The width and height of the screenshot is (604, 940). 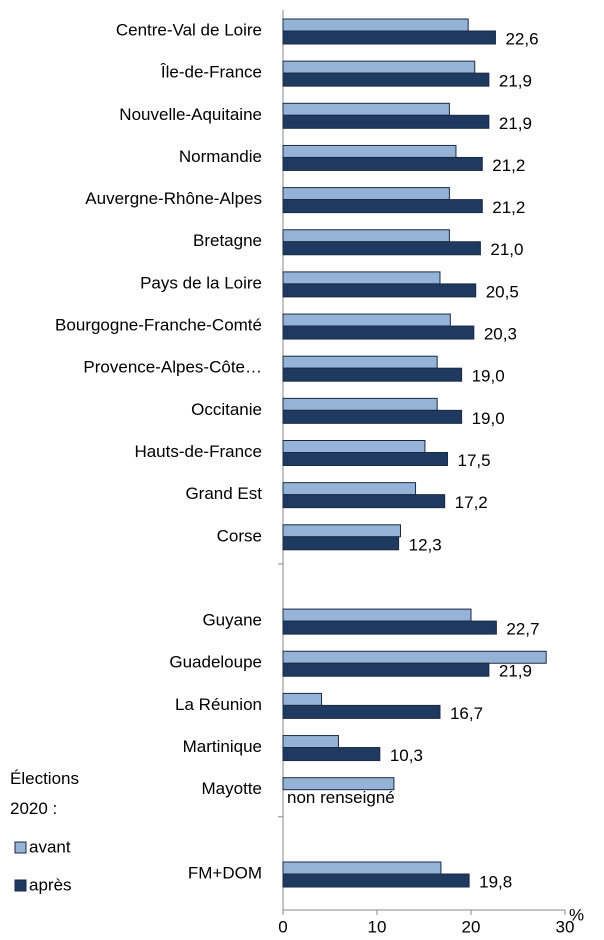 What do you see at coordinates (190, 114) in the screenshot?
I see `category-label: Nouvelle-Aquitaine` at bounding box center [190, 114].